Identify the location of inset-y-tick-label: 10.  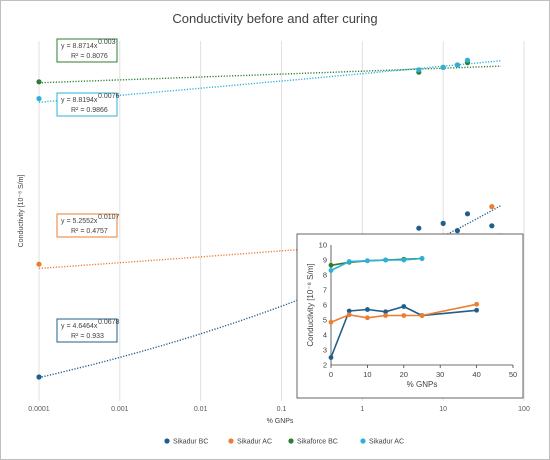
(323, 245).